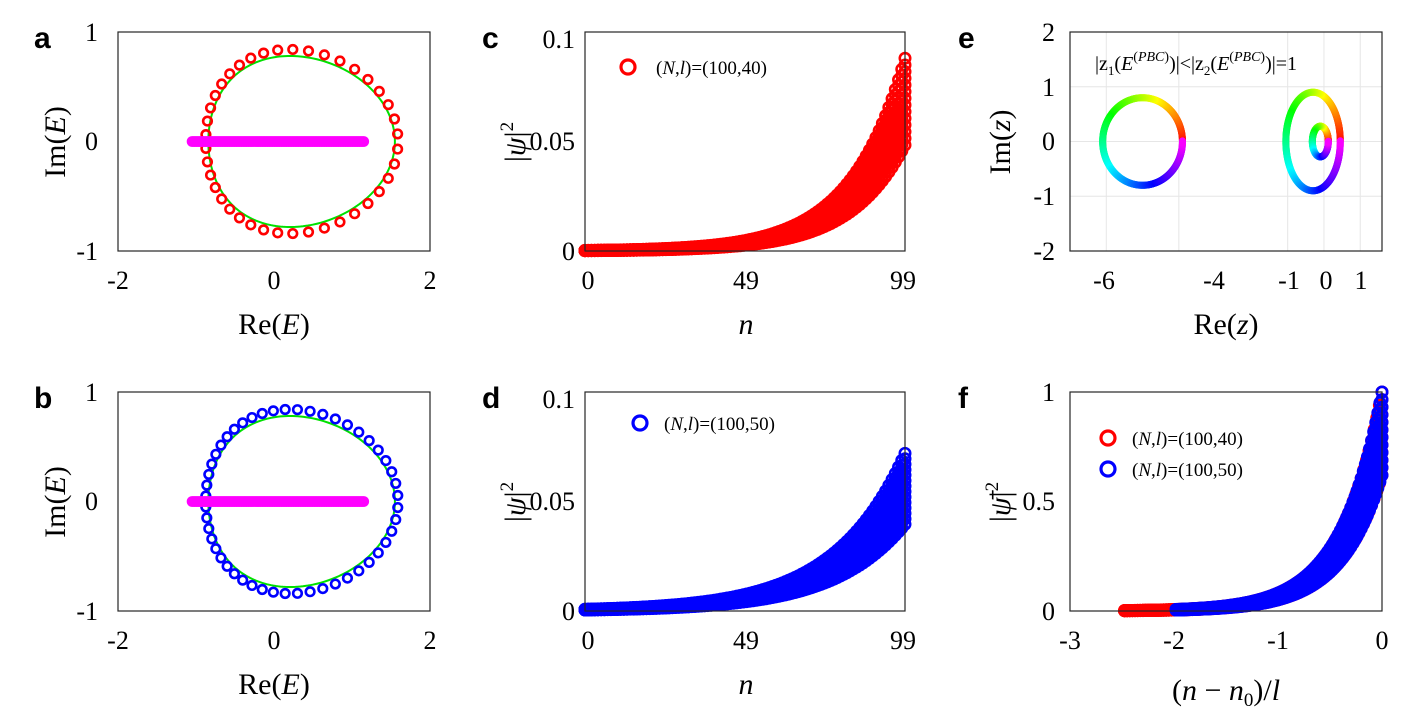  Describe the element at coordinates (490, 38) in the screenshot. I see `panel-label-c: c` at that location.